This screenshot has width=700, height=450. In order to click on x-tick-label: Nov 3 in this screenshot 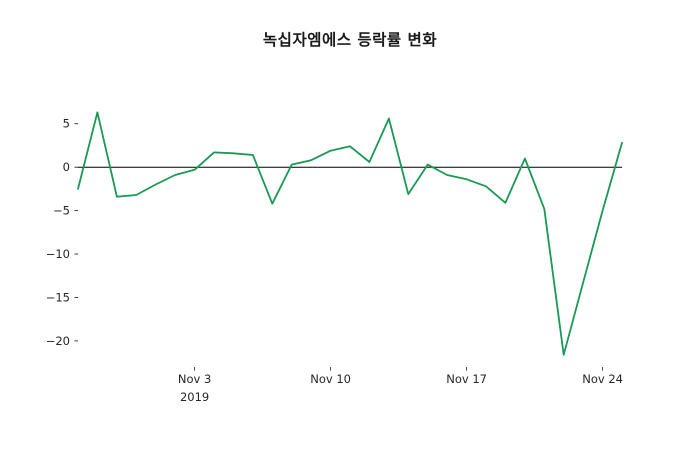, I will do `click(194, 379)`.